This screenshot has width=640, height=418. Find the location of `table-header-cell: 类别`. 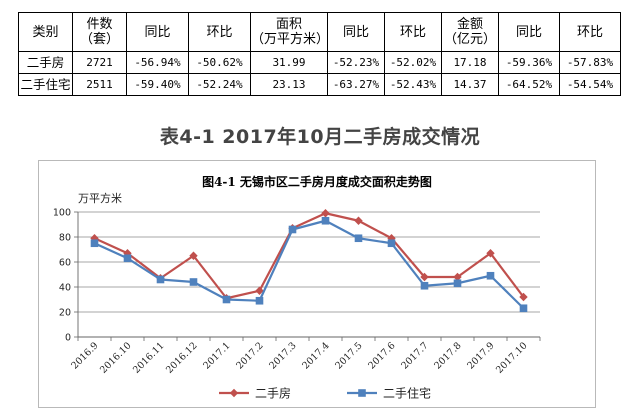

table-header-cell: 类别 is located at coordinates (45, 32).